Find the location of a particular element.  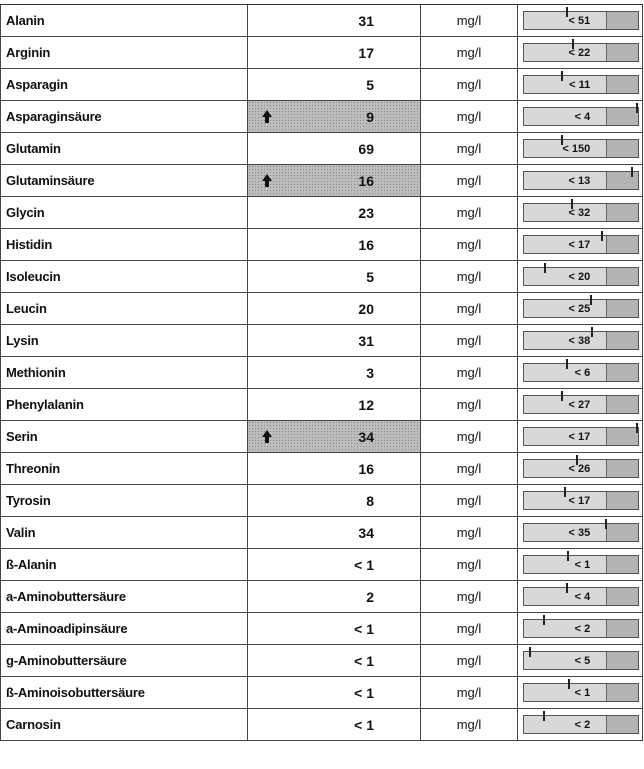

result-value-cell: 20 is located at coordinates (333, 308).